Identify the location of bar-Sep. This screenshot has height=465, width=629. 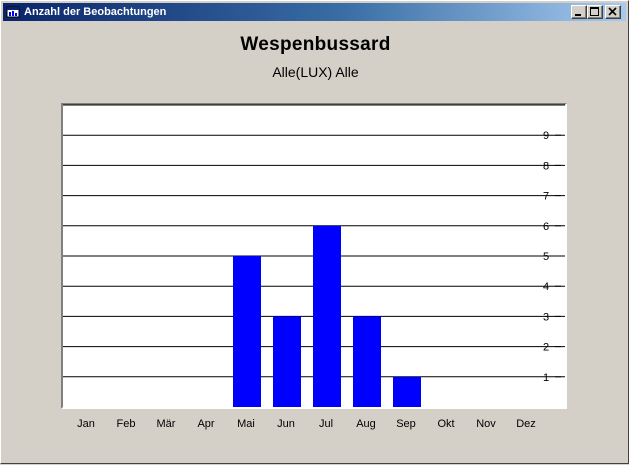
(407, 391).